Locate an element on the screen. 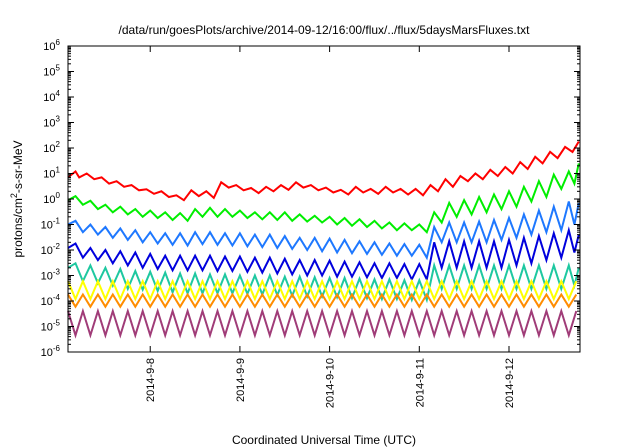 This screenshot has width=640, height=448. y-axis-label-suffix: -s-sr-MeV is located at coordinates (18, 166).